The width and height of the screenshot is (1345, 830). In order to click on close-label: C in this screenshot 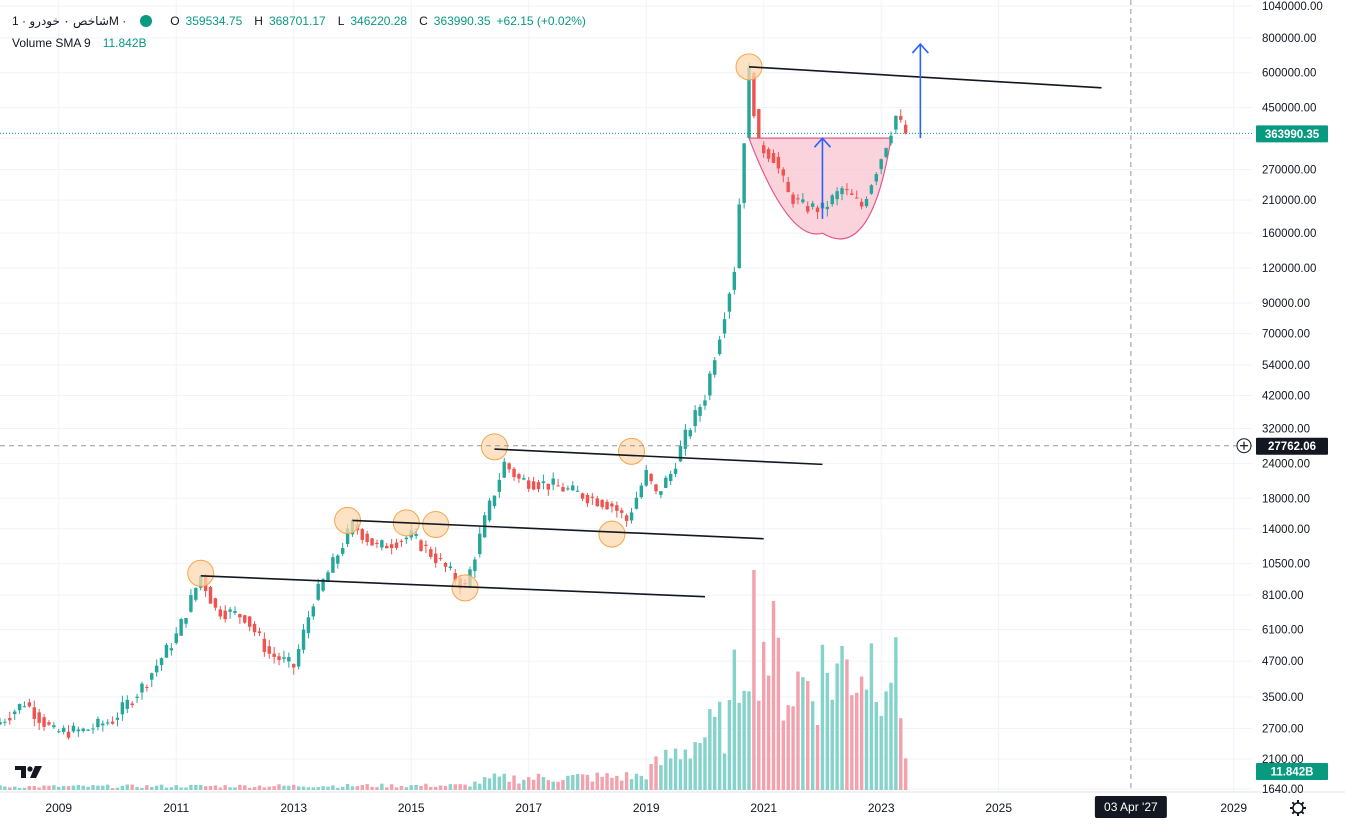, I will do `click(423, 21)`.